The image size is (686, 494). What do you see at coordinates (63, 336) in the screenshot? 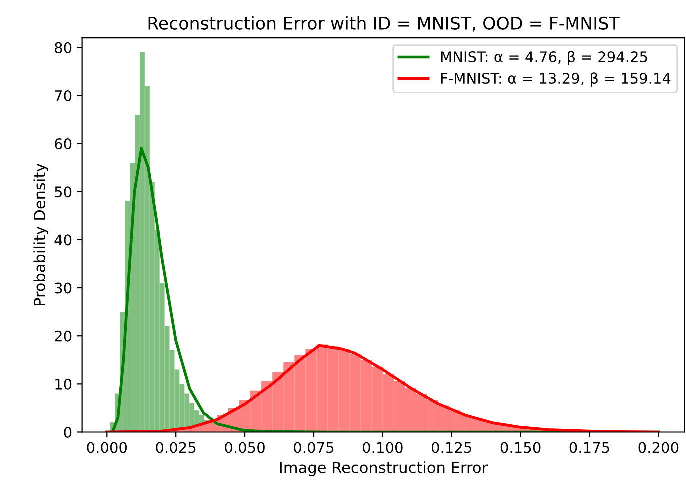
I see `y-tick-label: 20` at bounding box center [63, 336].